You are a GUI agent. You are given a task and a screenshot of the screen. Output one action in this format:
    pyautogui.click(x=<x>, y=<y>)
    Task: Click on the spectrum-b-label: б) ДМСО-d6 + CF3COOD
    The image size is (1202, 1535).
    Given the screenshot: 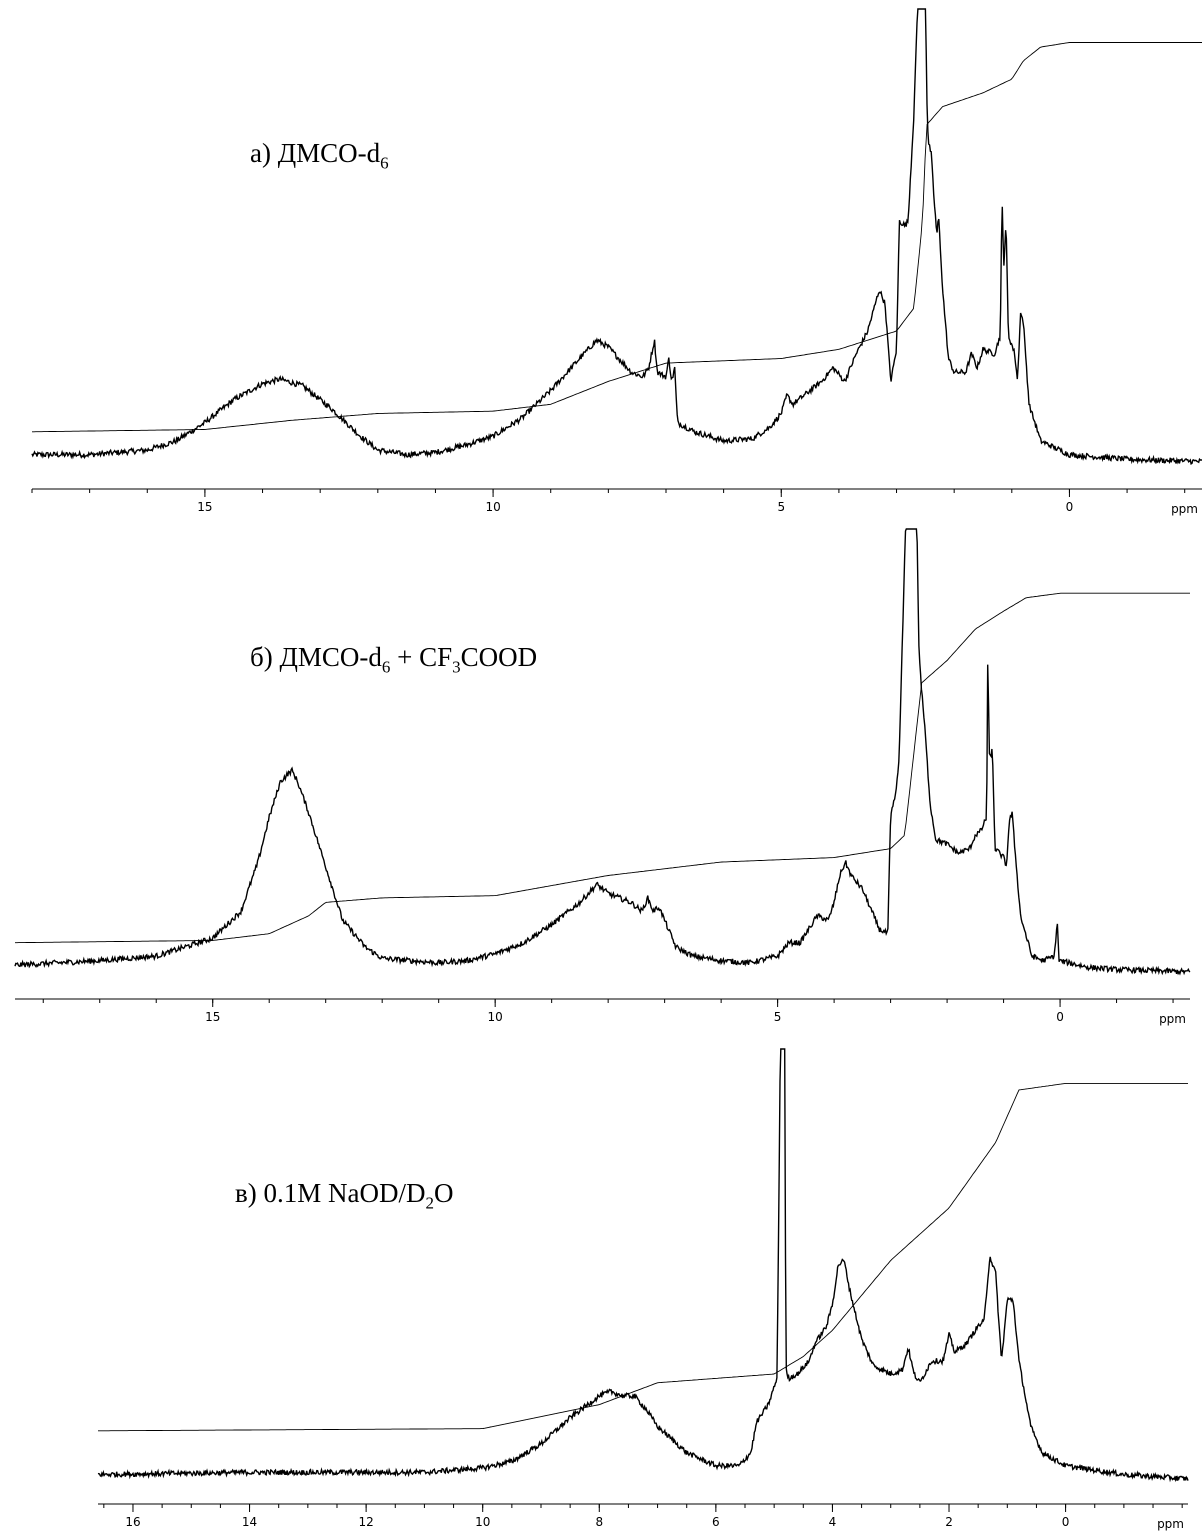 What is the action you would take?
    pyautogui.click(x=394, y=659)
    